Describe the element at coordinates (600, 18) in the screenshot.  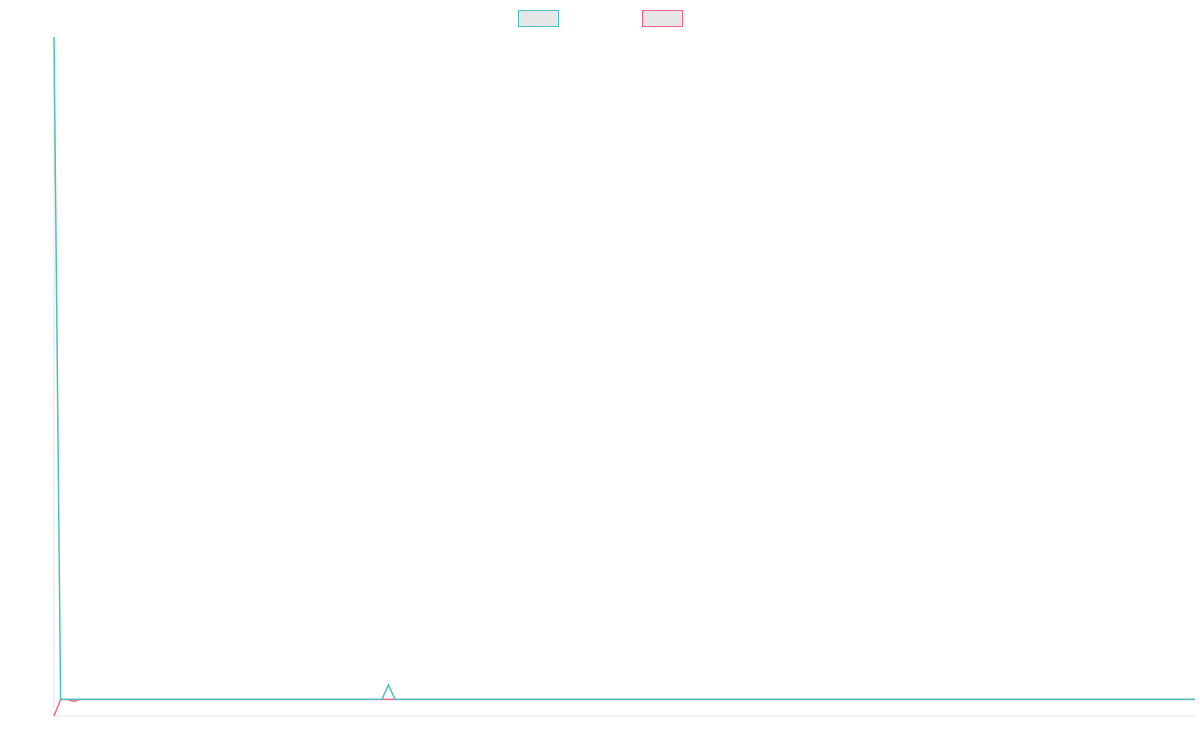
I see `legend` at that location.